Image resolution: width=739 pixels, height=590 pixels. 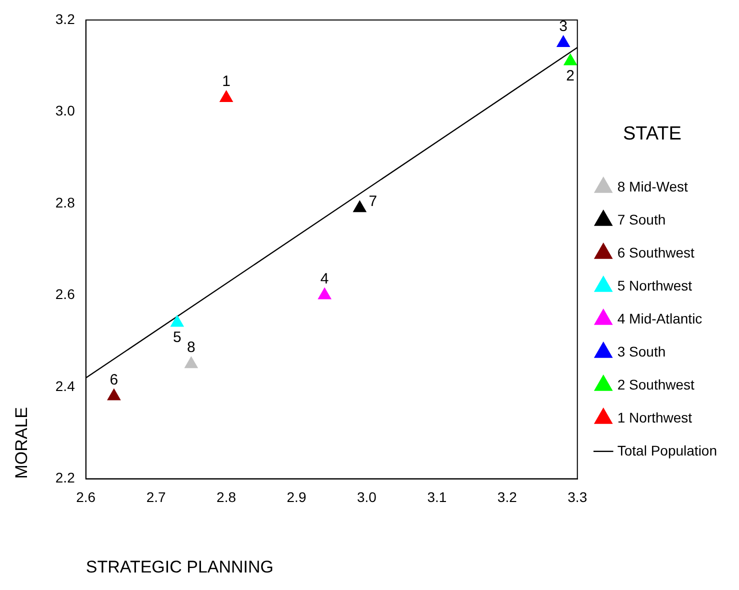 What do you see at coordinates (86, 497) in the screenshot?
I see `x-tick-label: 2.6` at bounding box center [86, 497].